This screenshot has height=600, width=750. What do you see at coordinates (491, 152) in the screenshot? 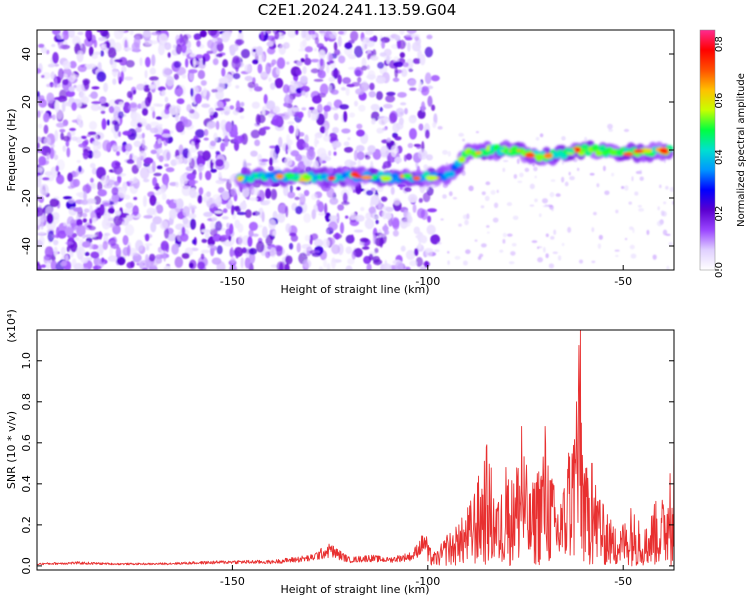
I see `ridge-hotspot` at bounding box center [491, 152].